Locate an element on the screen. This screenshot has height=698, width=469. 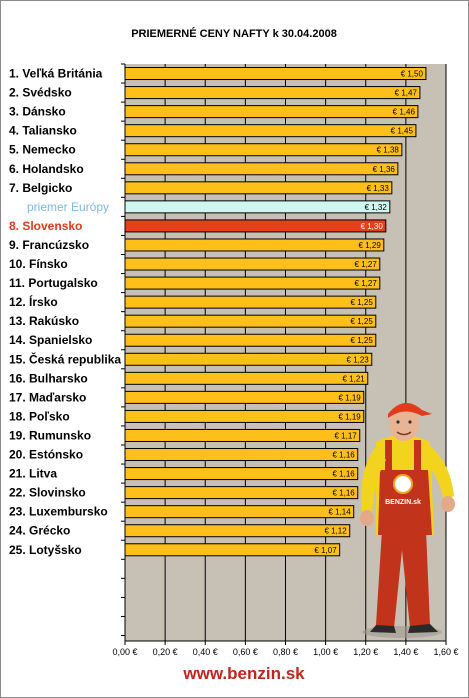
category-label: 17. Maďarsko is located at coordinates (47, 397).